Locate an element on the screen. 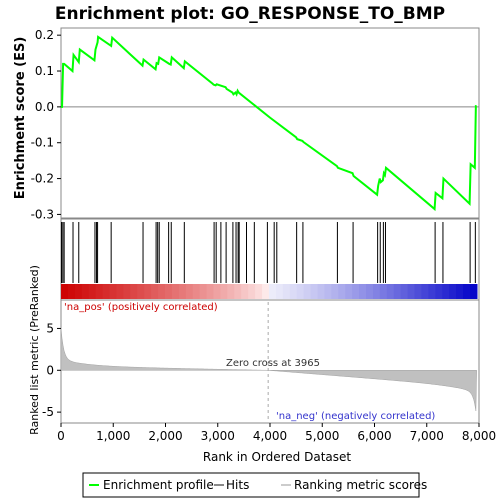  es-y-tick-label: -0.3 is located at coordinates (42, 214).